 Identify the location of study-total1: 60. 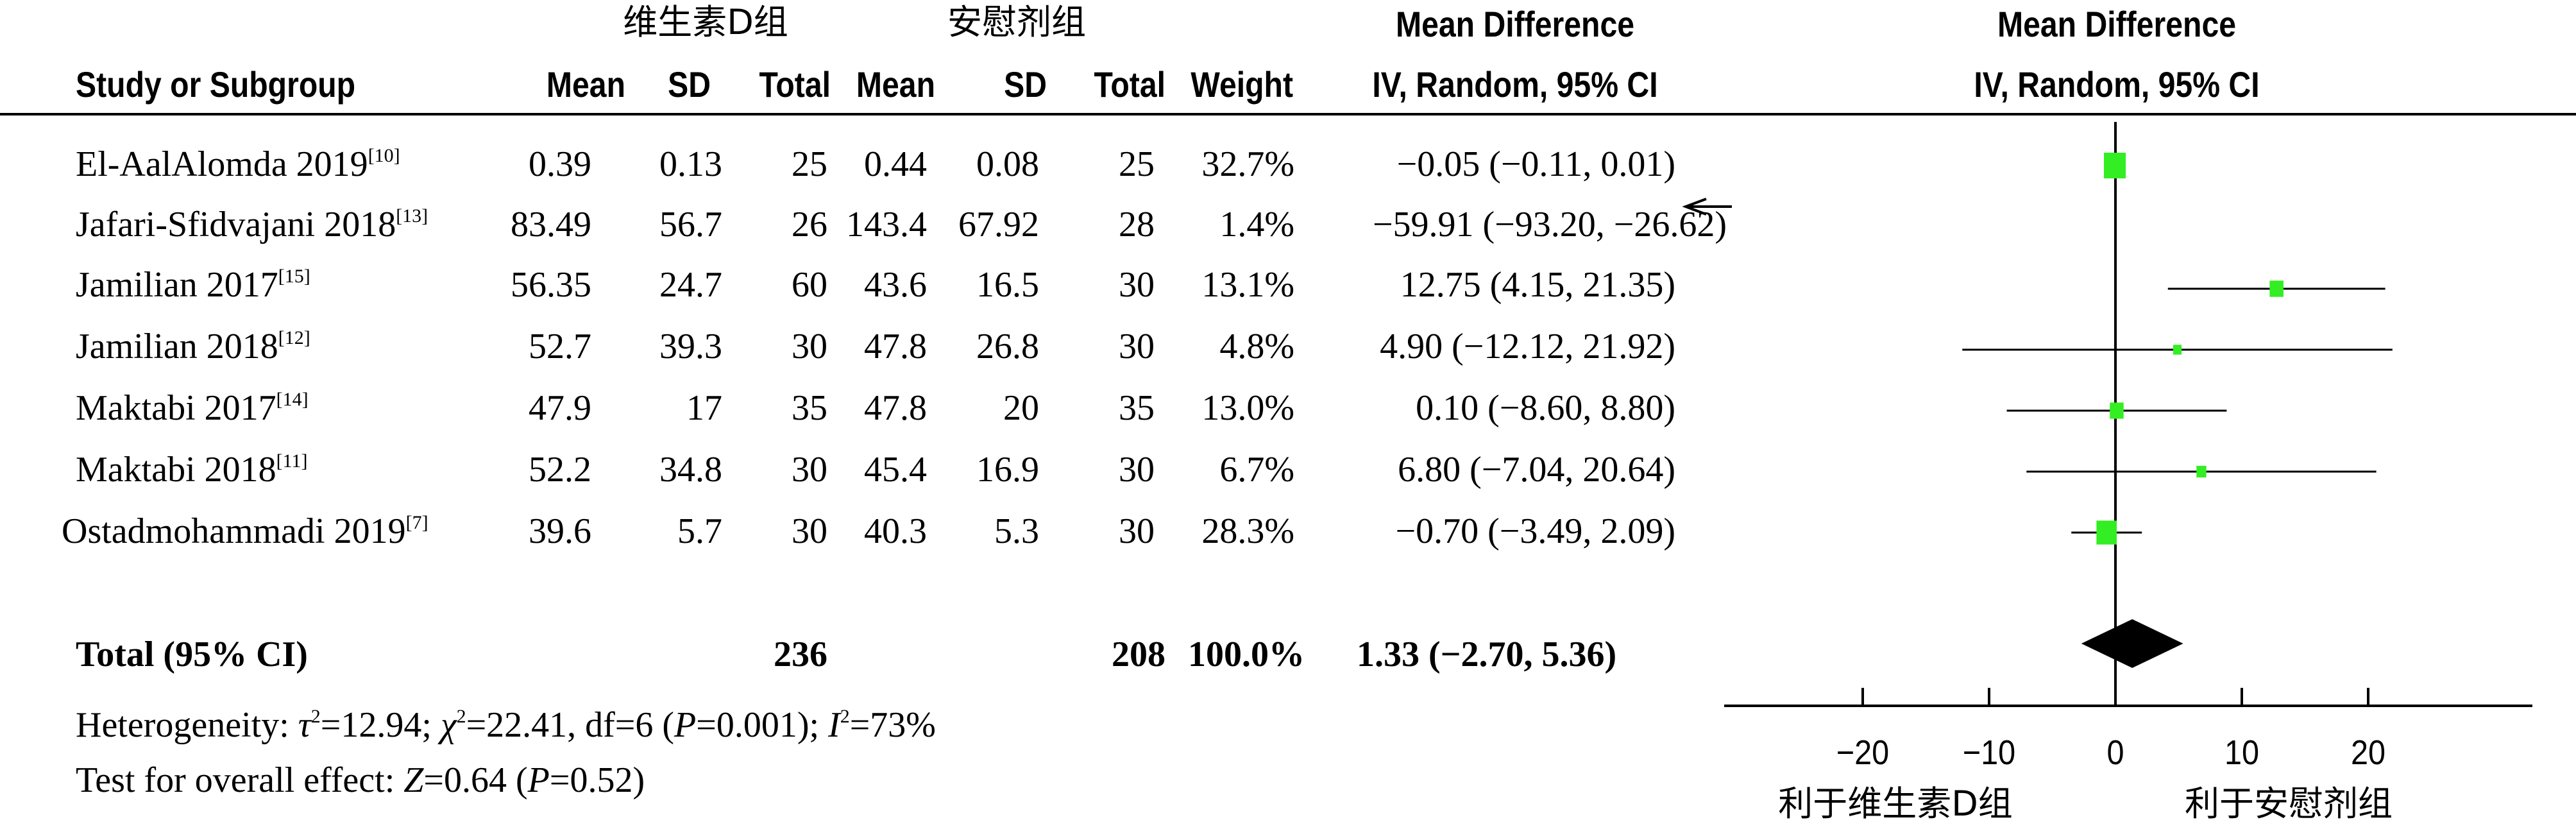
(809, 285).